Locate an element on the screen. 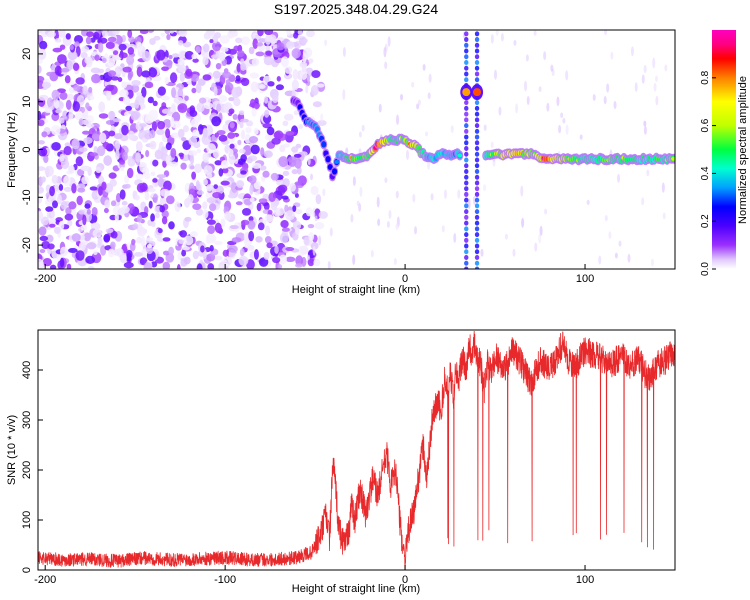 The image size is (750, 600). colorbar is located at coordinates (724, 149).